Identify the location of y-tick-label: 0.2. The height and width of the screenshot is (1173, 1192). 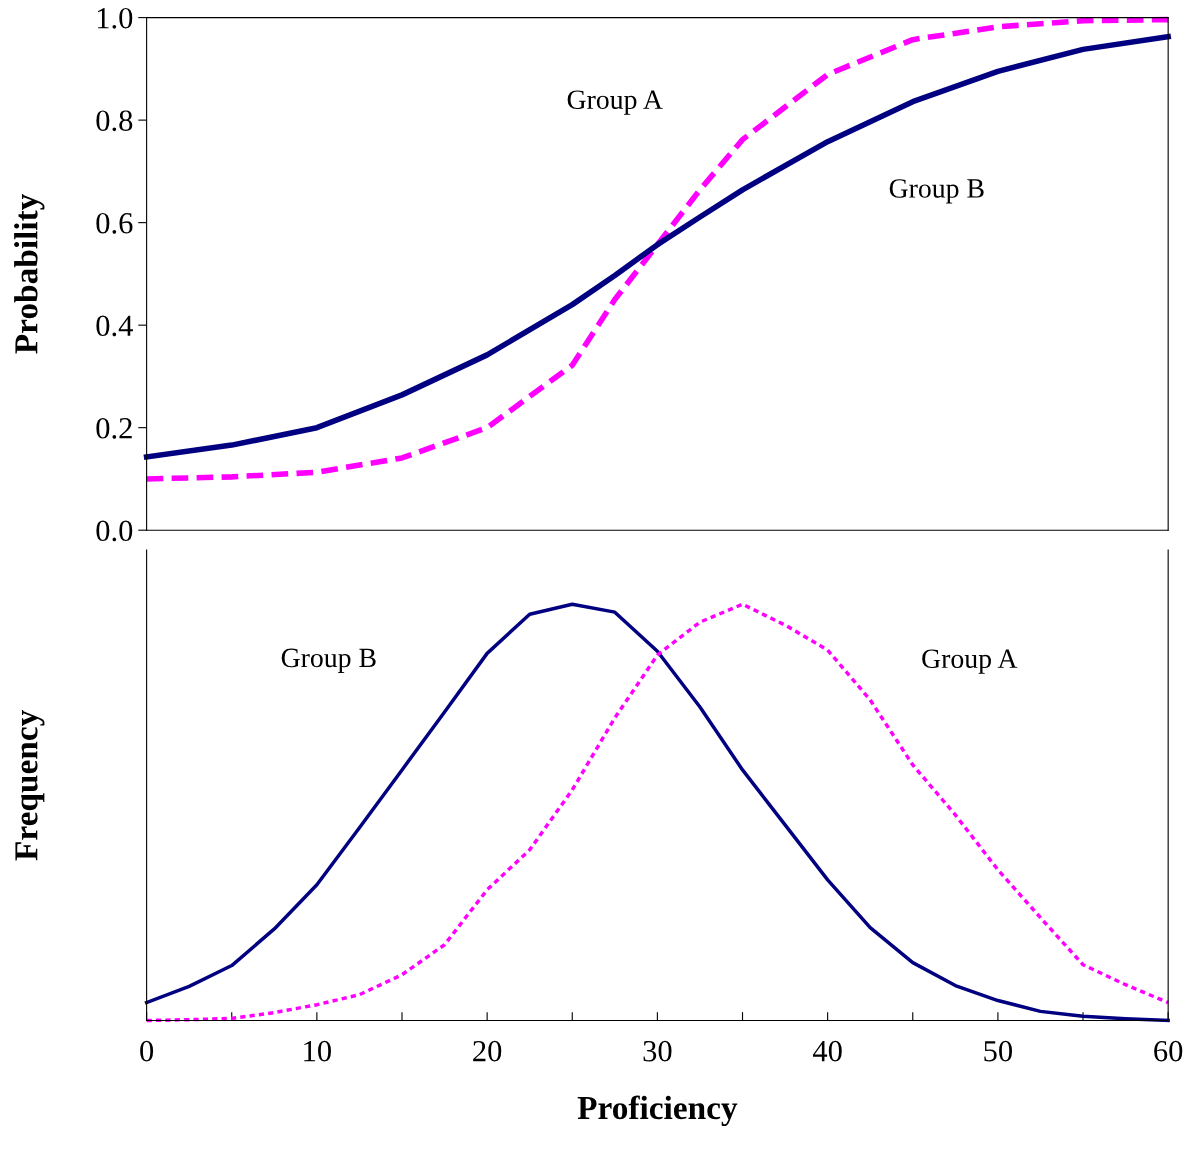
(114, 428).